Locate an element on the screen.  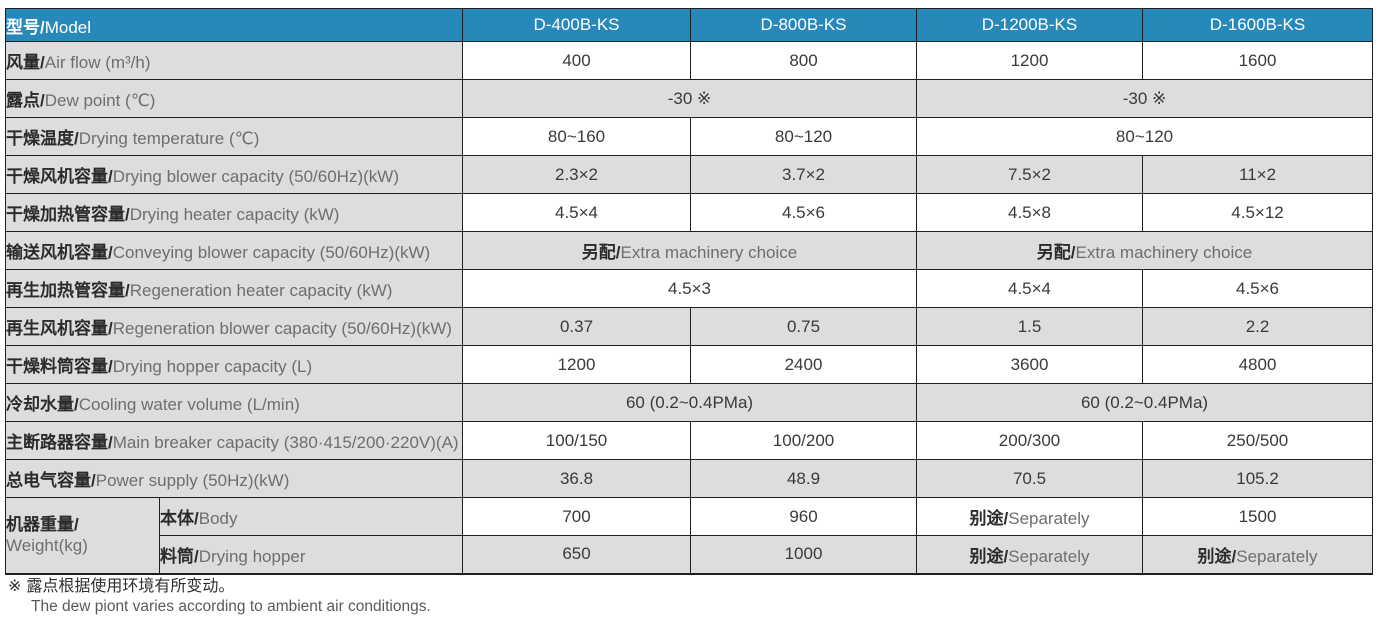
value-cell: 80~160 is located at coordinates (577, 136).